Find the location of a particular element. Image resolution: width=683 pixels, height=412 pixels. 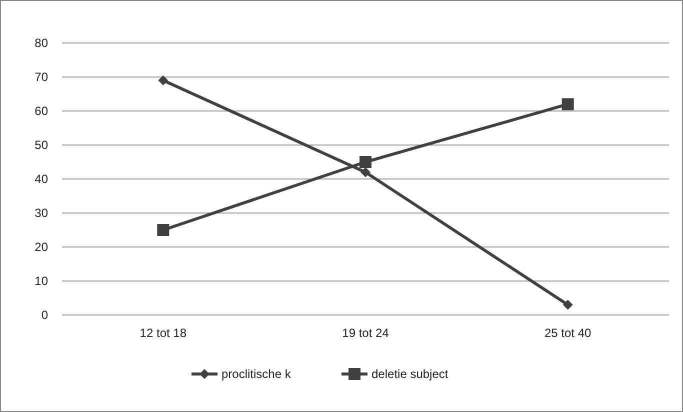

y-tick-label: 40 is located at coordinates (41, 179).